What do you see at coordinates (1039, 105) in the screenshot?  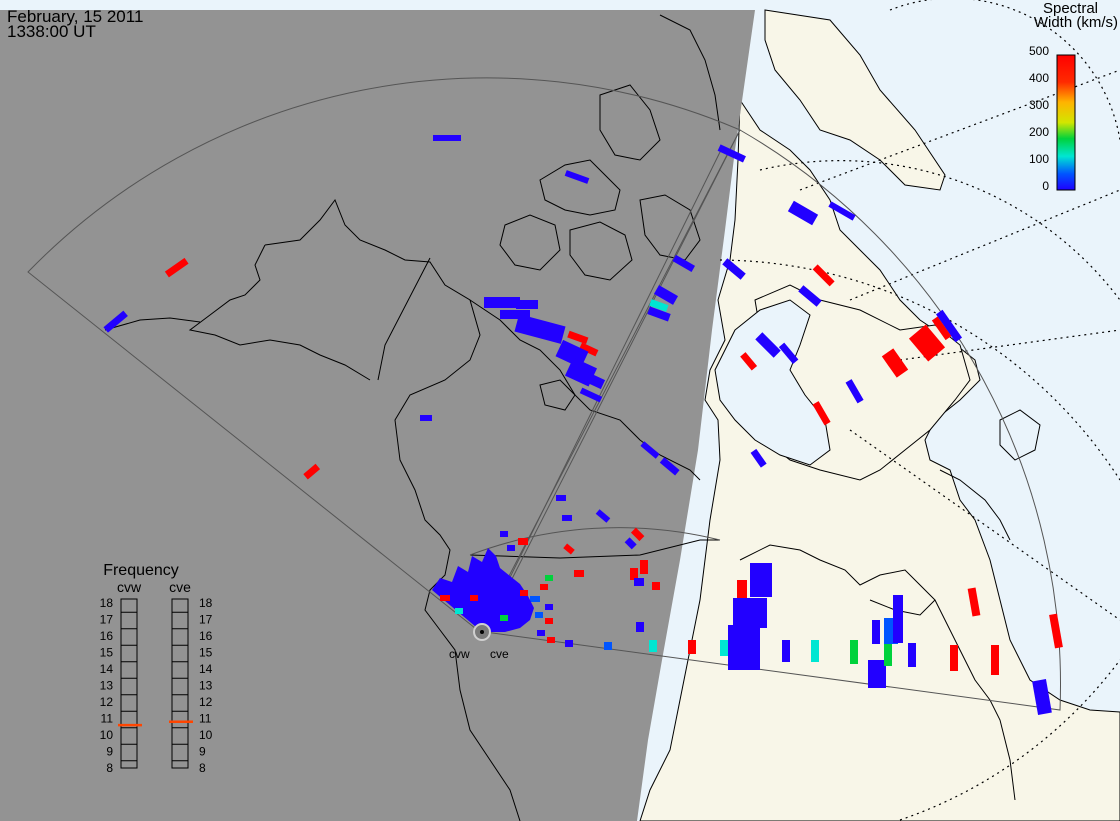 I see `colorbar-tick: 300` at bounding box center [1039, 105].